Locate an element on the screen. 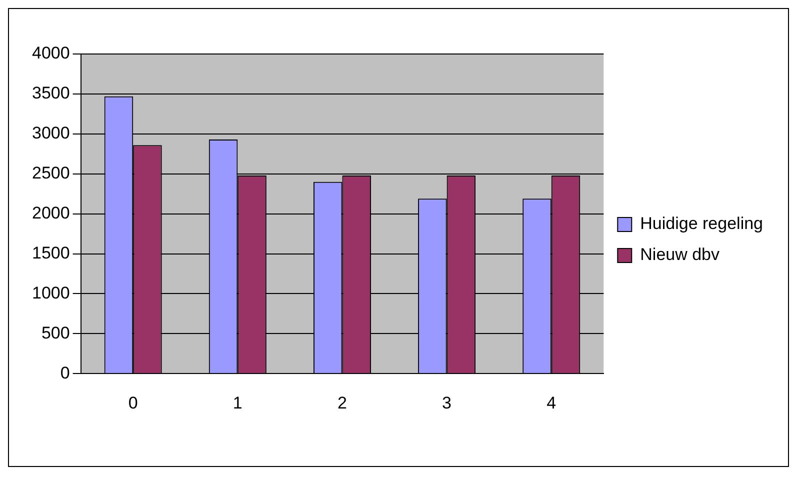  y-tick-label: 1500 is located at coordinates (51, 252).